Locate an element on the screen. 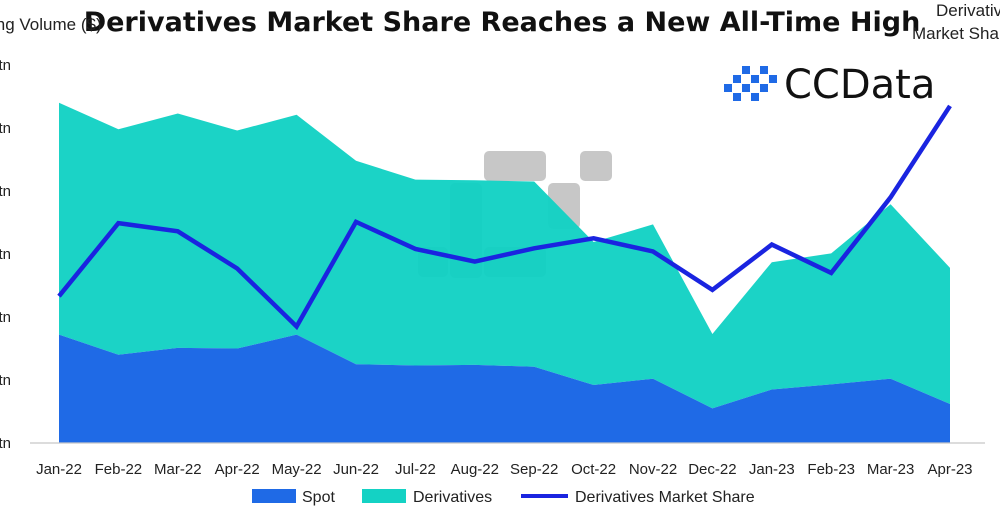  x-tick-label: Jun-22 is located at coordinates (356, 469).